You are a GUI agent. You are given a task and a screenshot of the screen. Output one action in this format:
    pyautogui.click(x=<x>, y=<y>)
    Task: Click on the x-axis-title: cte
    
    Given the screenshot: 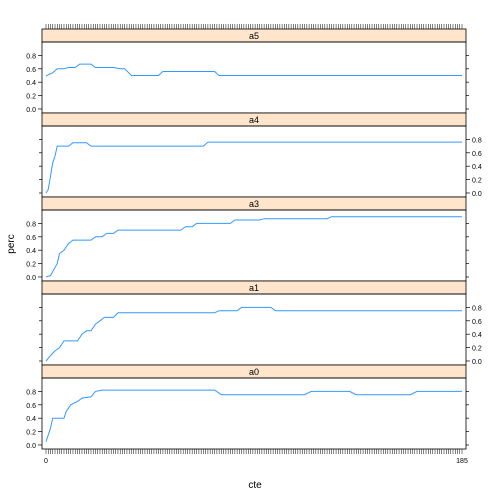 What is the action you would take?
    pyautogui.click(x=255, y=485)
    